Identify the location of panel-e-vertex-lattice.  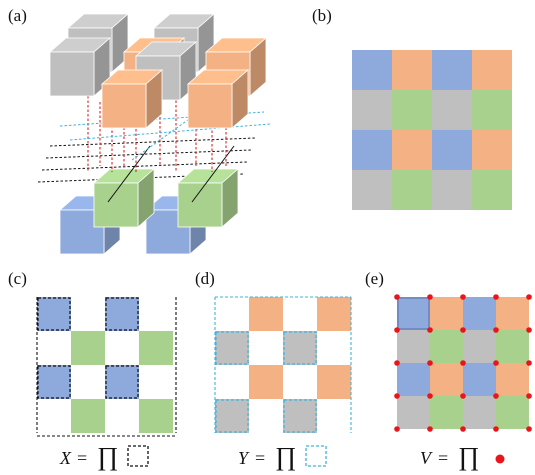
(463, 363).